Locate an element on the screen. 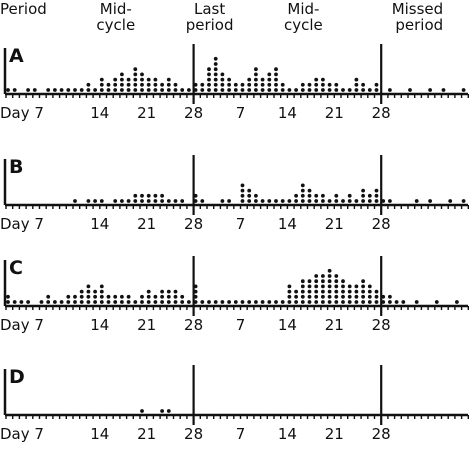  panel-label: A is located at coordinates (16, 56).